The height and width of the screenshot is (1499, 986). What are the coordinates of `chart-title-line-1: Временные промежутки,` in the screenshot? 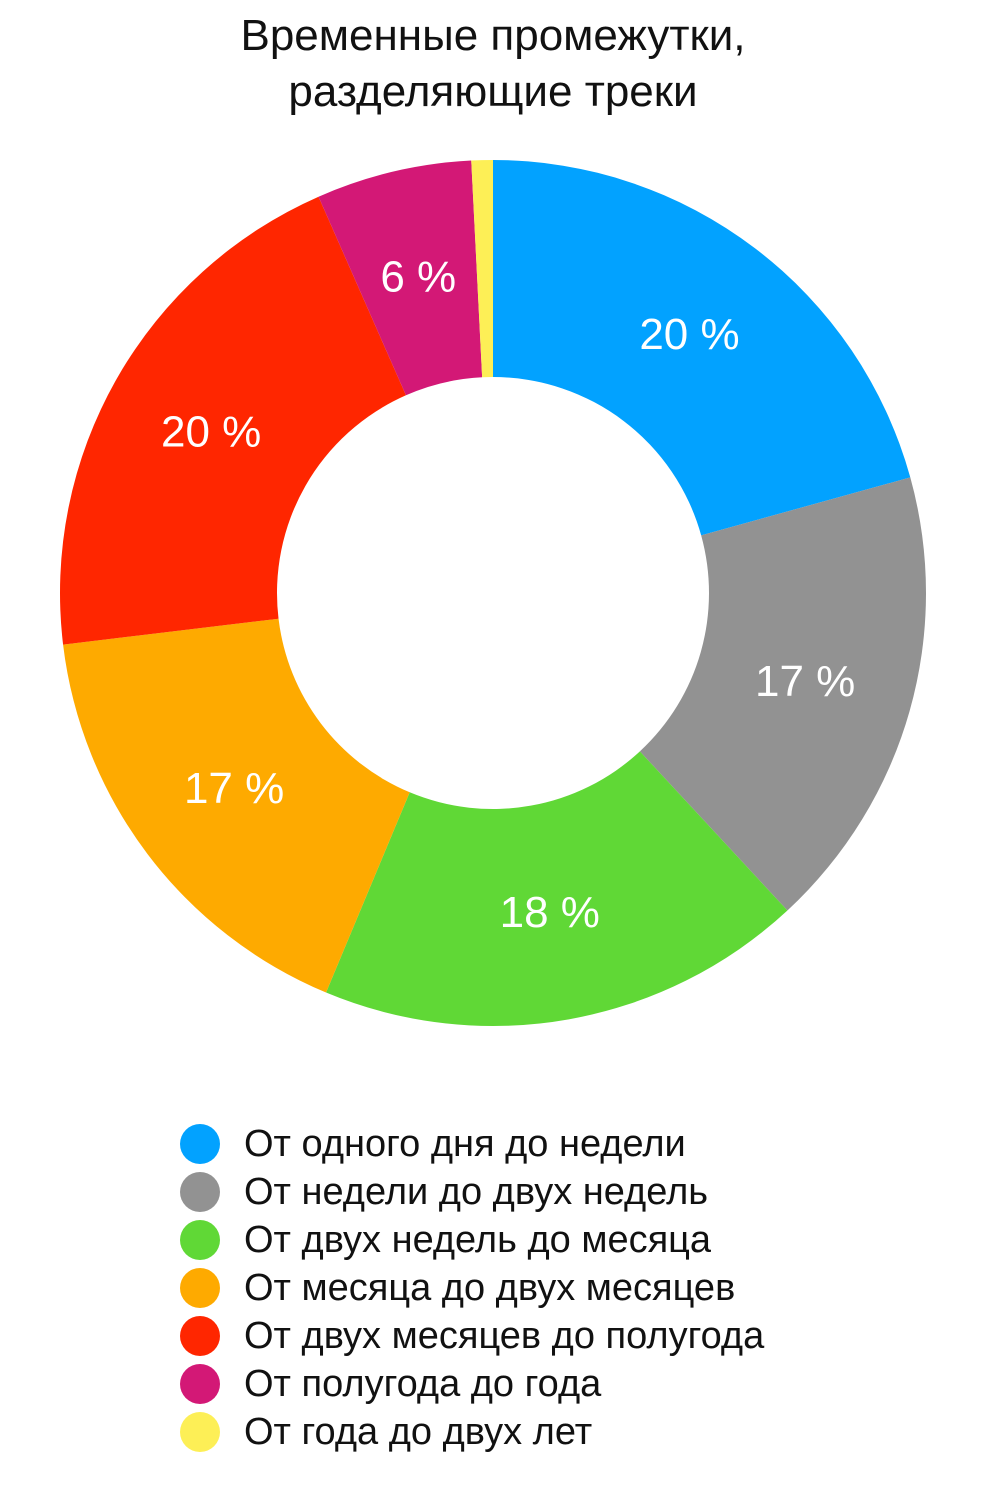 It's located at (493, 35).